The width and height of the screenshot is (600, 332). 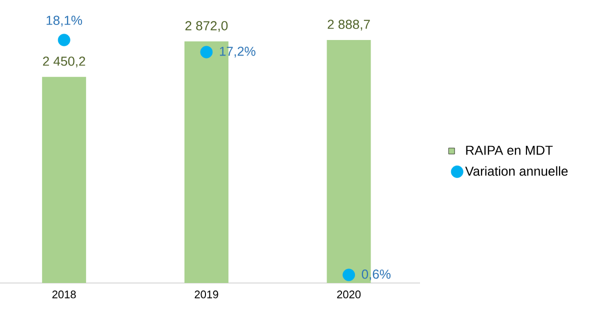 I want to click on legend-label: Variation annuelle, so click(x=516, y=171).